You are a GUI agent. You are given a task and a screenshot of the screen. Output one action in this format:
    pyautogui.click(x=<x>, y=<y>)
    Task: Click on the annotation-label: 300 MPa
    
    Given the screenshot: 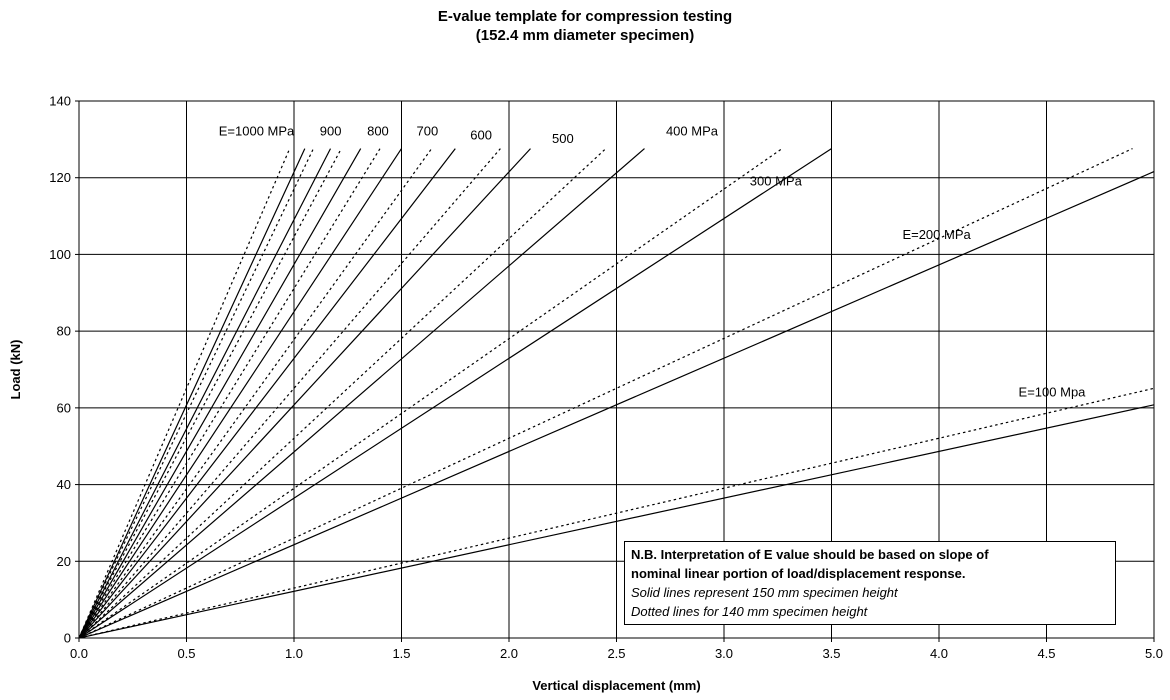 What is the action you would take?
    pyautogui.click(x=776, y=180)
    